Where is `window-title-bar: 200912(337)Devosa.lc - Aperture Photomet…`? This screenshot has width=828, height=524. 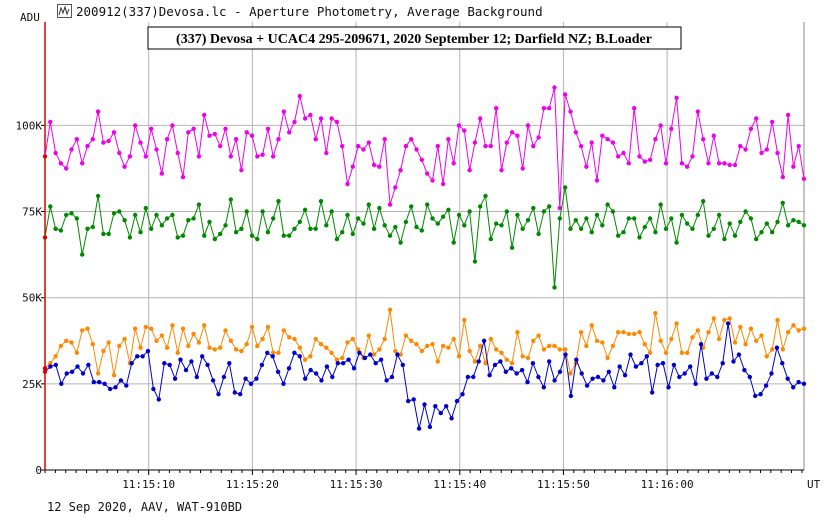
window-title-bar: 200912(337)Devosa.lc - Aperture Photomet… is located at coordinates (414, 11).